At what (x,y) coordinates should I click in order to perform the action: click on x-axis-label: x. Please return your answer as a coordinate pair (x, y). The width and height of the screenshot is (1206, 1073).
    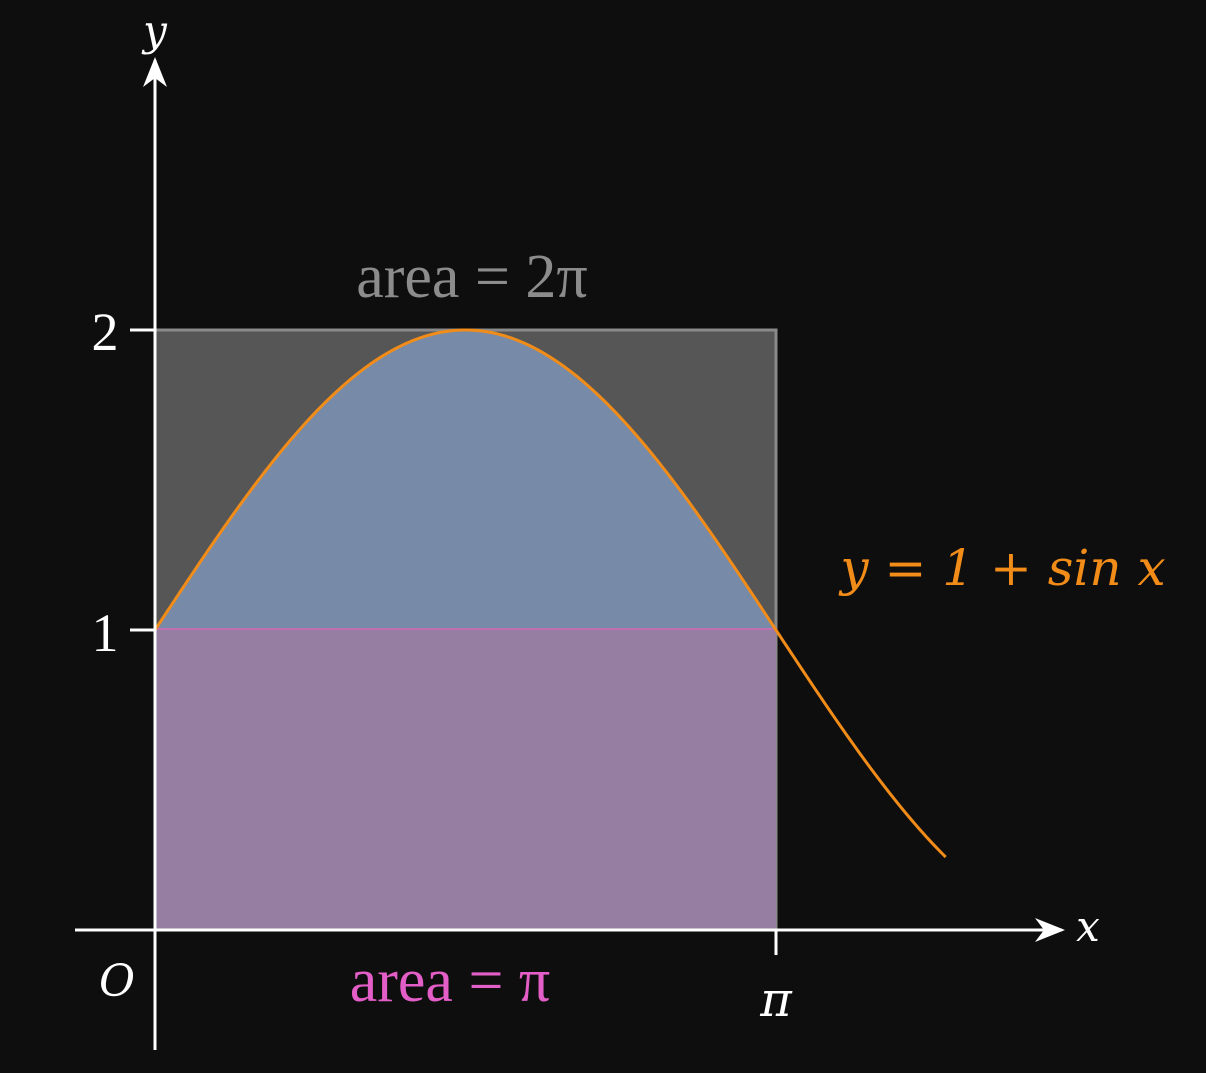
    Looking at the image, I should click on (1088, 926).